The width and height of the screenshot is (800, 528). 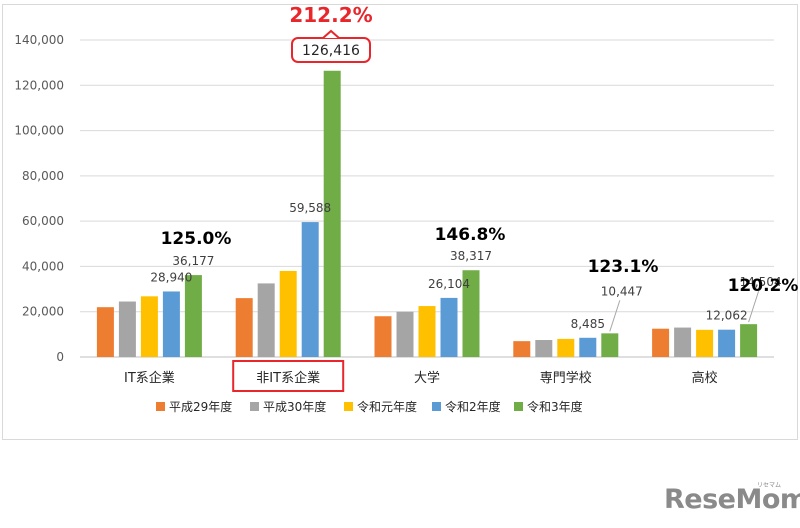 I want to click on data-label: 38,317, so click(x=471, y=256).